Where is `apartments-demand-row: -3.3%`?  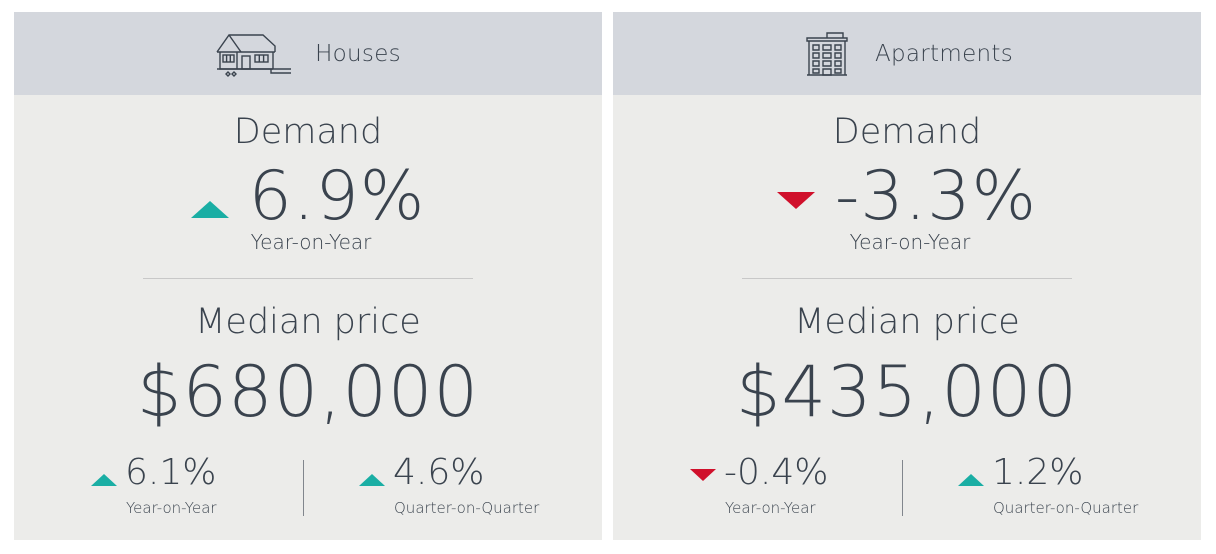
apartments-demand-row: -3.3% is located at coordinates (907, 197).